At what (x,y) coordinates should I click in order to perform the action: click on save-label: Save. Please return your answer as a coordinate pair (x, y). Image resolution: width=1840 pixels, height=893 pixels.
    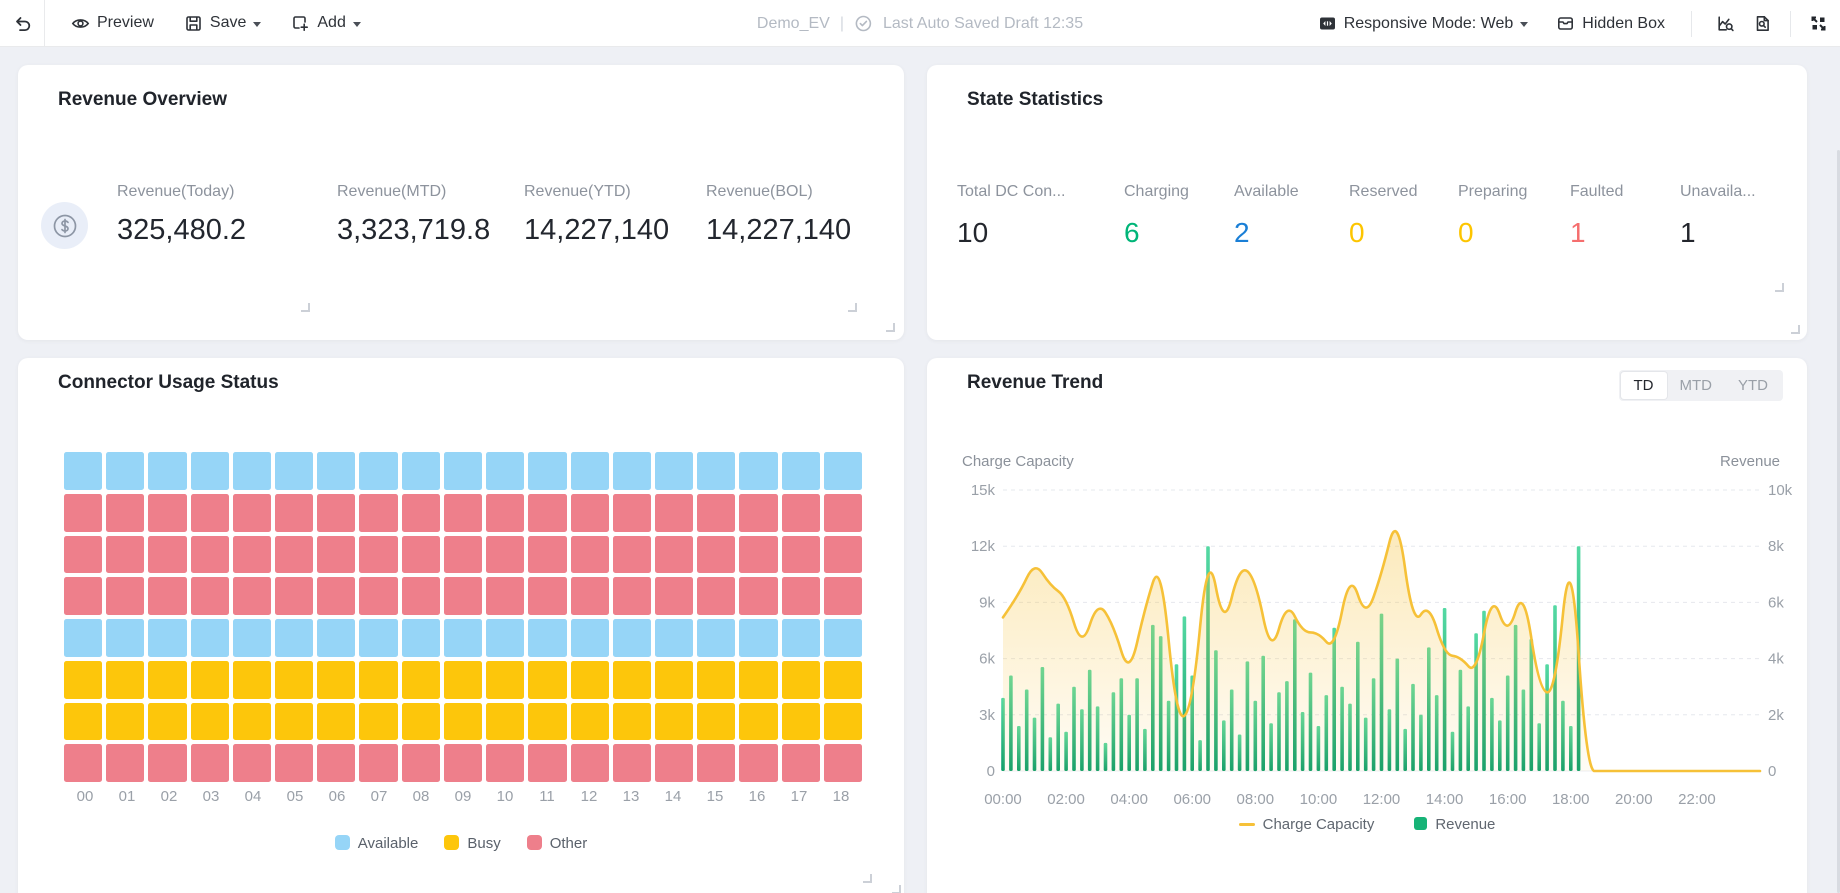
    Looking at the image, I should click on (228, 22).